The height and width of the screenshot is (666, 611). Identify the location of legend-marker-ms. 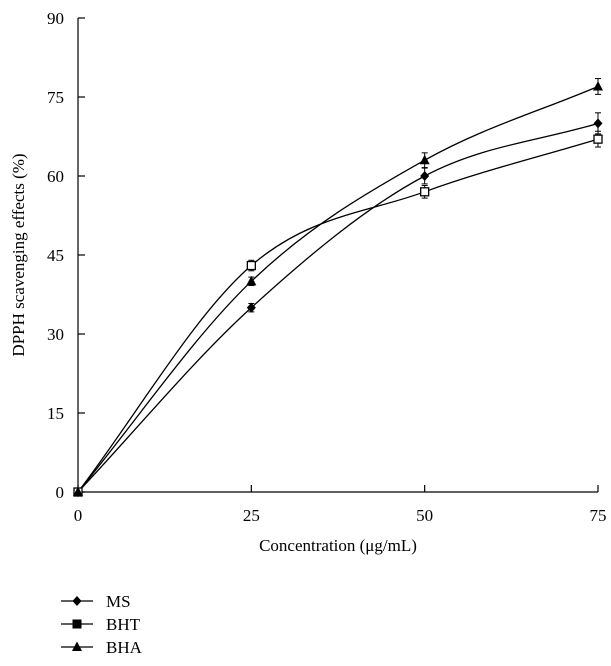
(77, 601).